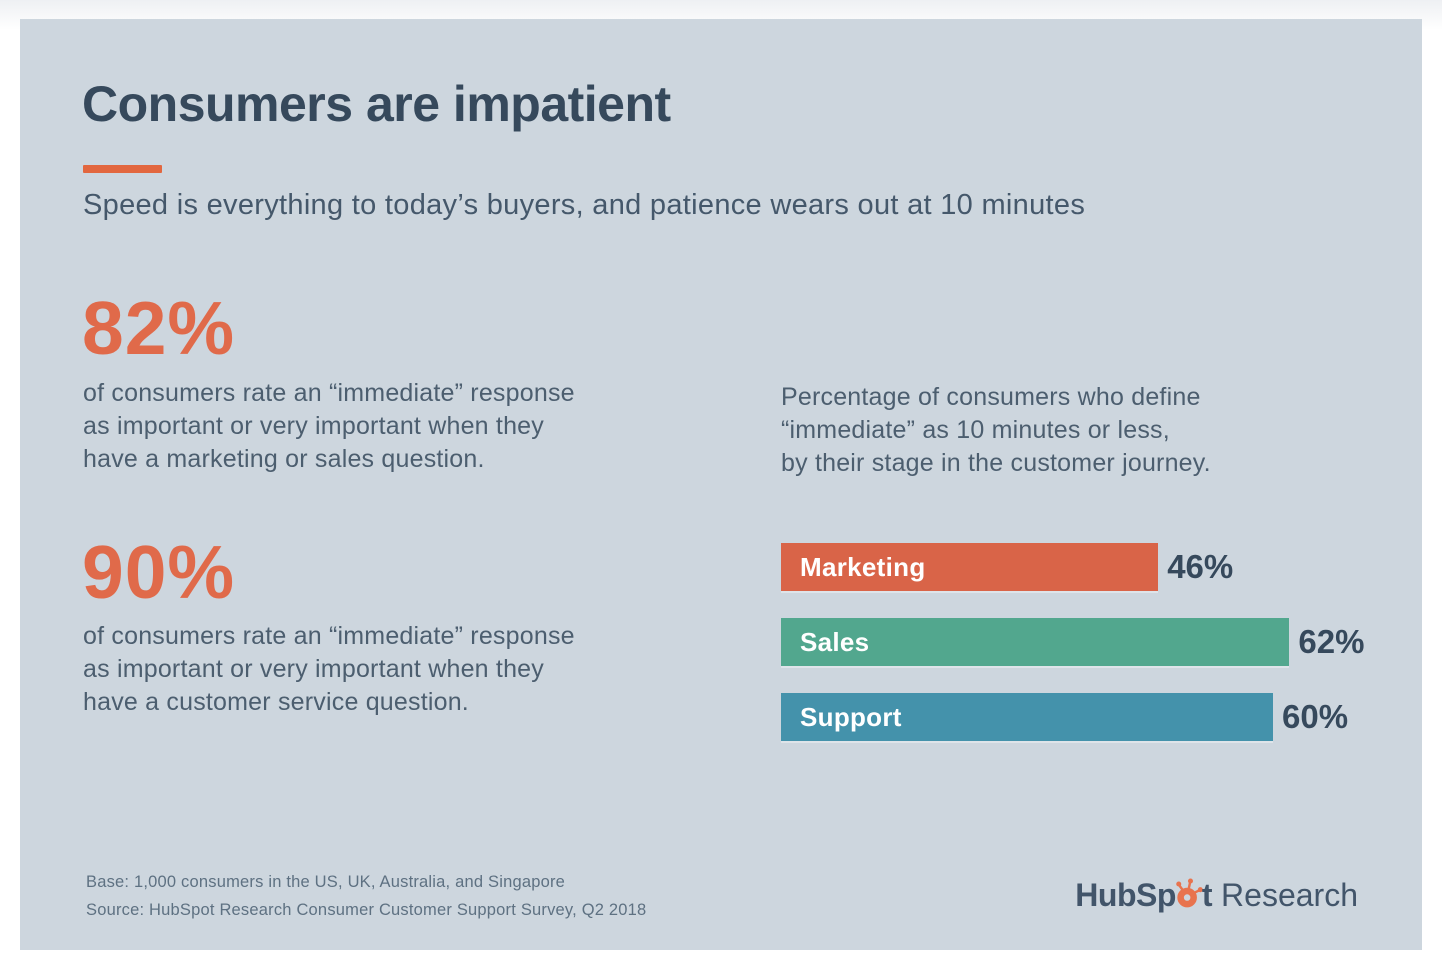 The image size is (1442, 972). I want to click on bar-value-support: 60%, so click(1315, 716).